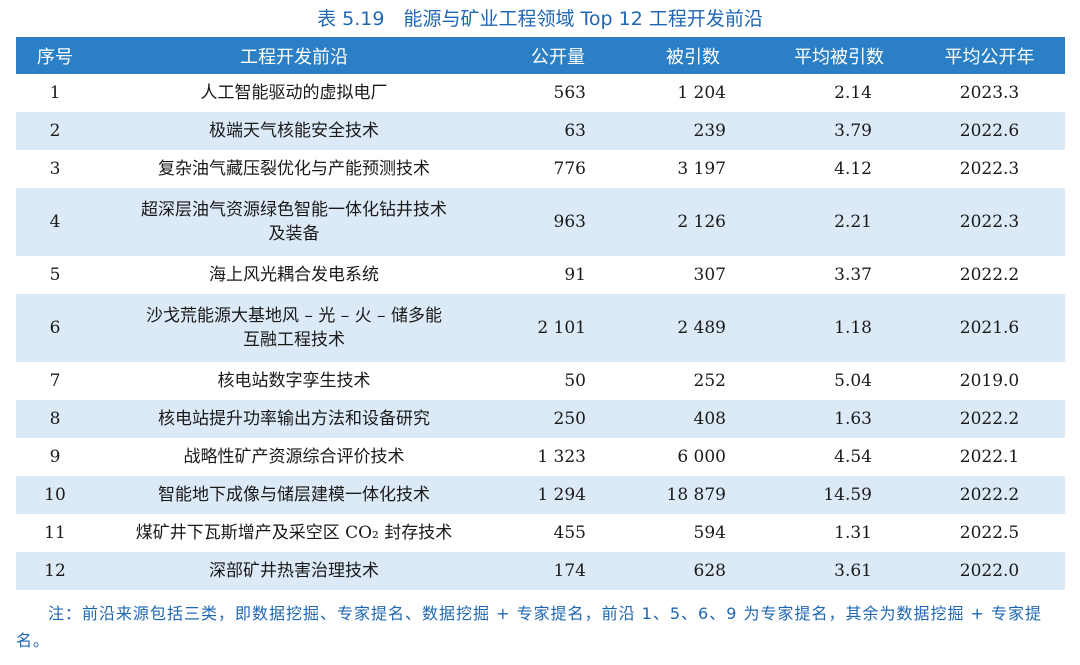 The image size is (1080, 665). I want to click on table-row: 8 核电站提升功率输出方法和设备研究 250 408 1.63 2022.2, so click(540, 419).